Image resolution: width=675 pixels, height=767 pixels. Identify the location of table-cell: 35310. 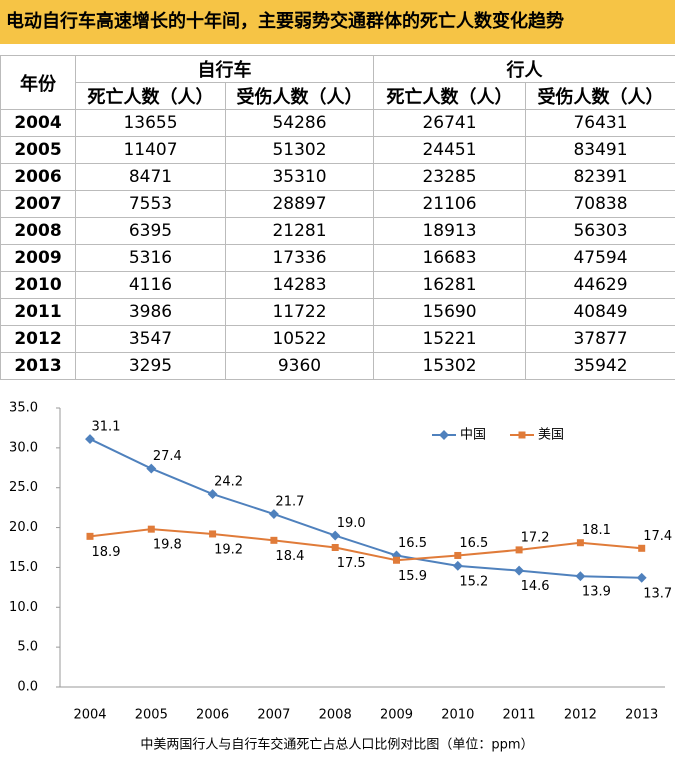
(299, 177).